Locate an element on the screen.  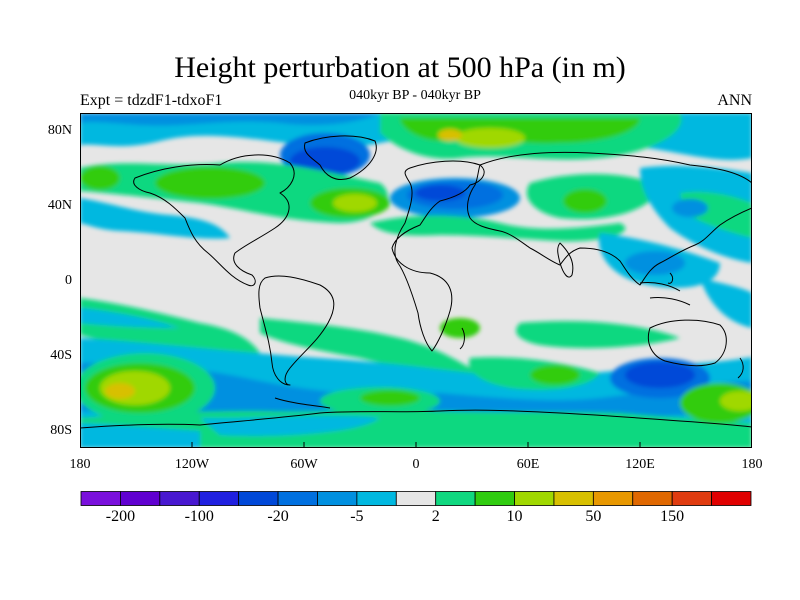
lon-tick-label: 120W is located at coordinates (192, 464).